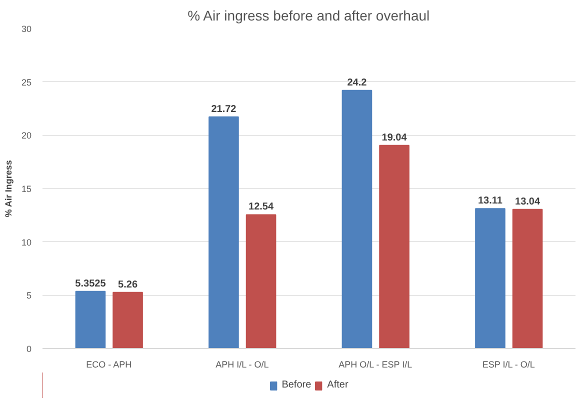  What do you see at coordinates (527, 202) in the screenshot?
I see `data-label: 13.04` at bounding box center [527, 202].